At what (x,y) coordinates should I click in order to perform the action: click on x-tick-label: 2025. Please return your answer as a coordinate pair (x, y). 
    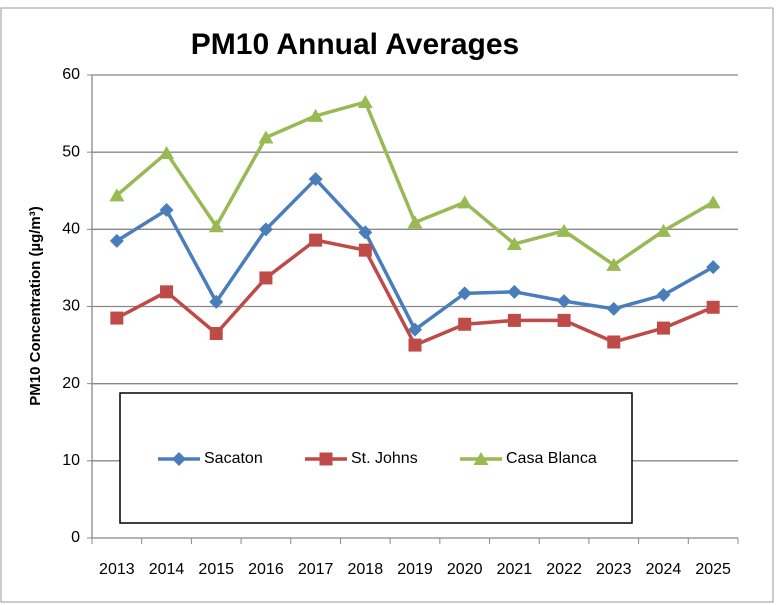
    Looking at the image, I should click on (713, 569).